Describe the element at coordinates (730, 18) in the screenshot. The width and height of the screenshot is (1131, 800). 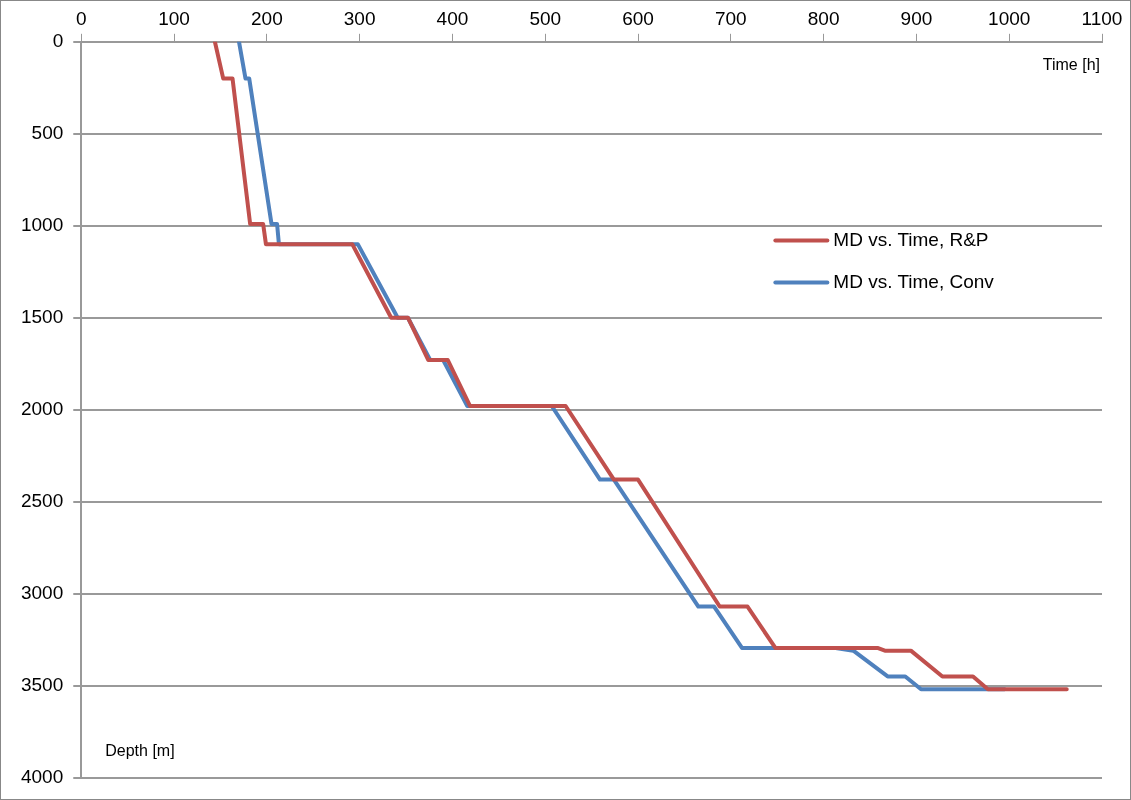
I see `x-tick-label: 700` at that location.